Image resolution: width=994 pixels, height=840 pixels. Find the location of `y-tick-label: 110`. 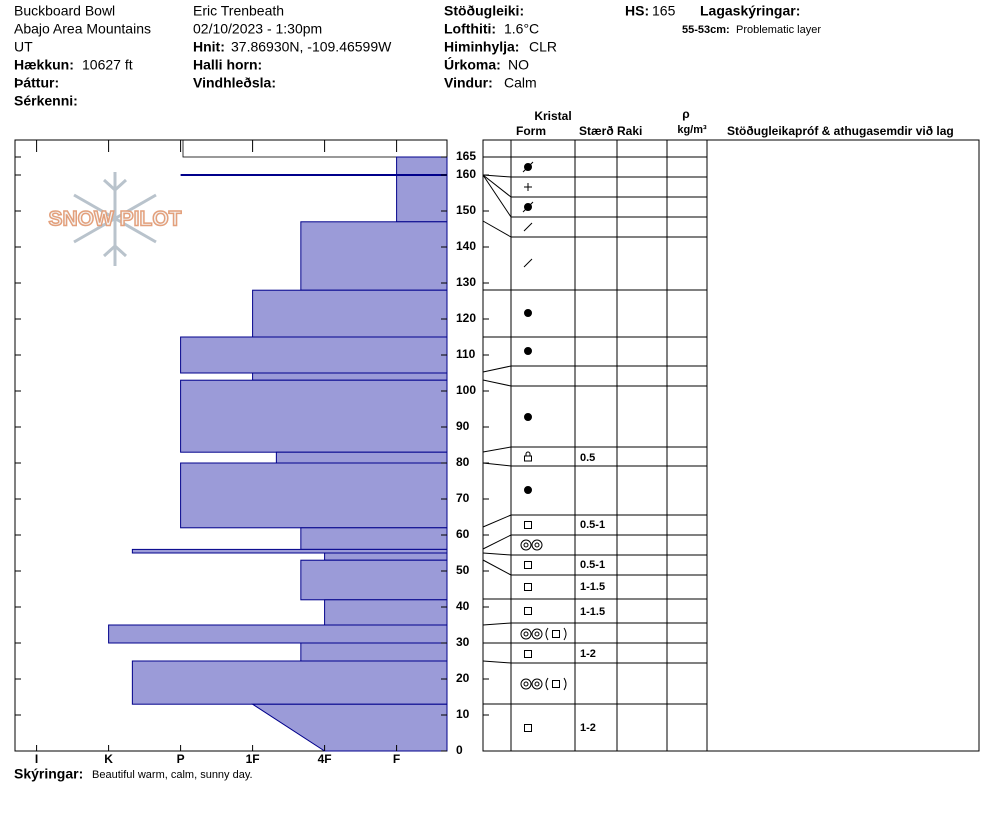

y-tick-label: 110 is located at coordinates (466, 354).